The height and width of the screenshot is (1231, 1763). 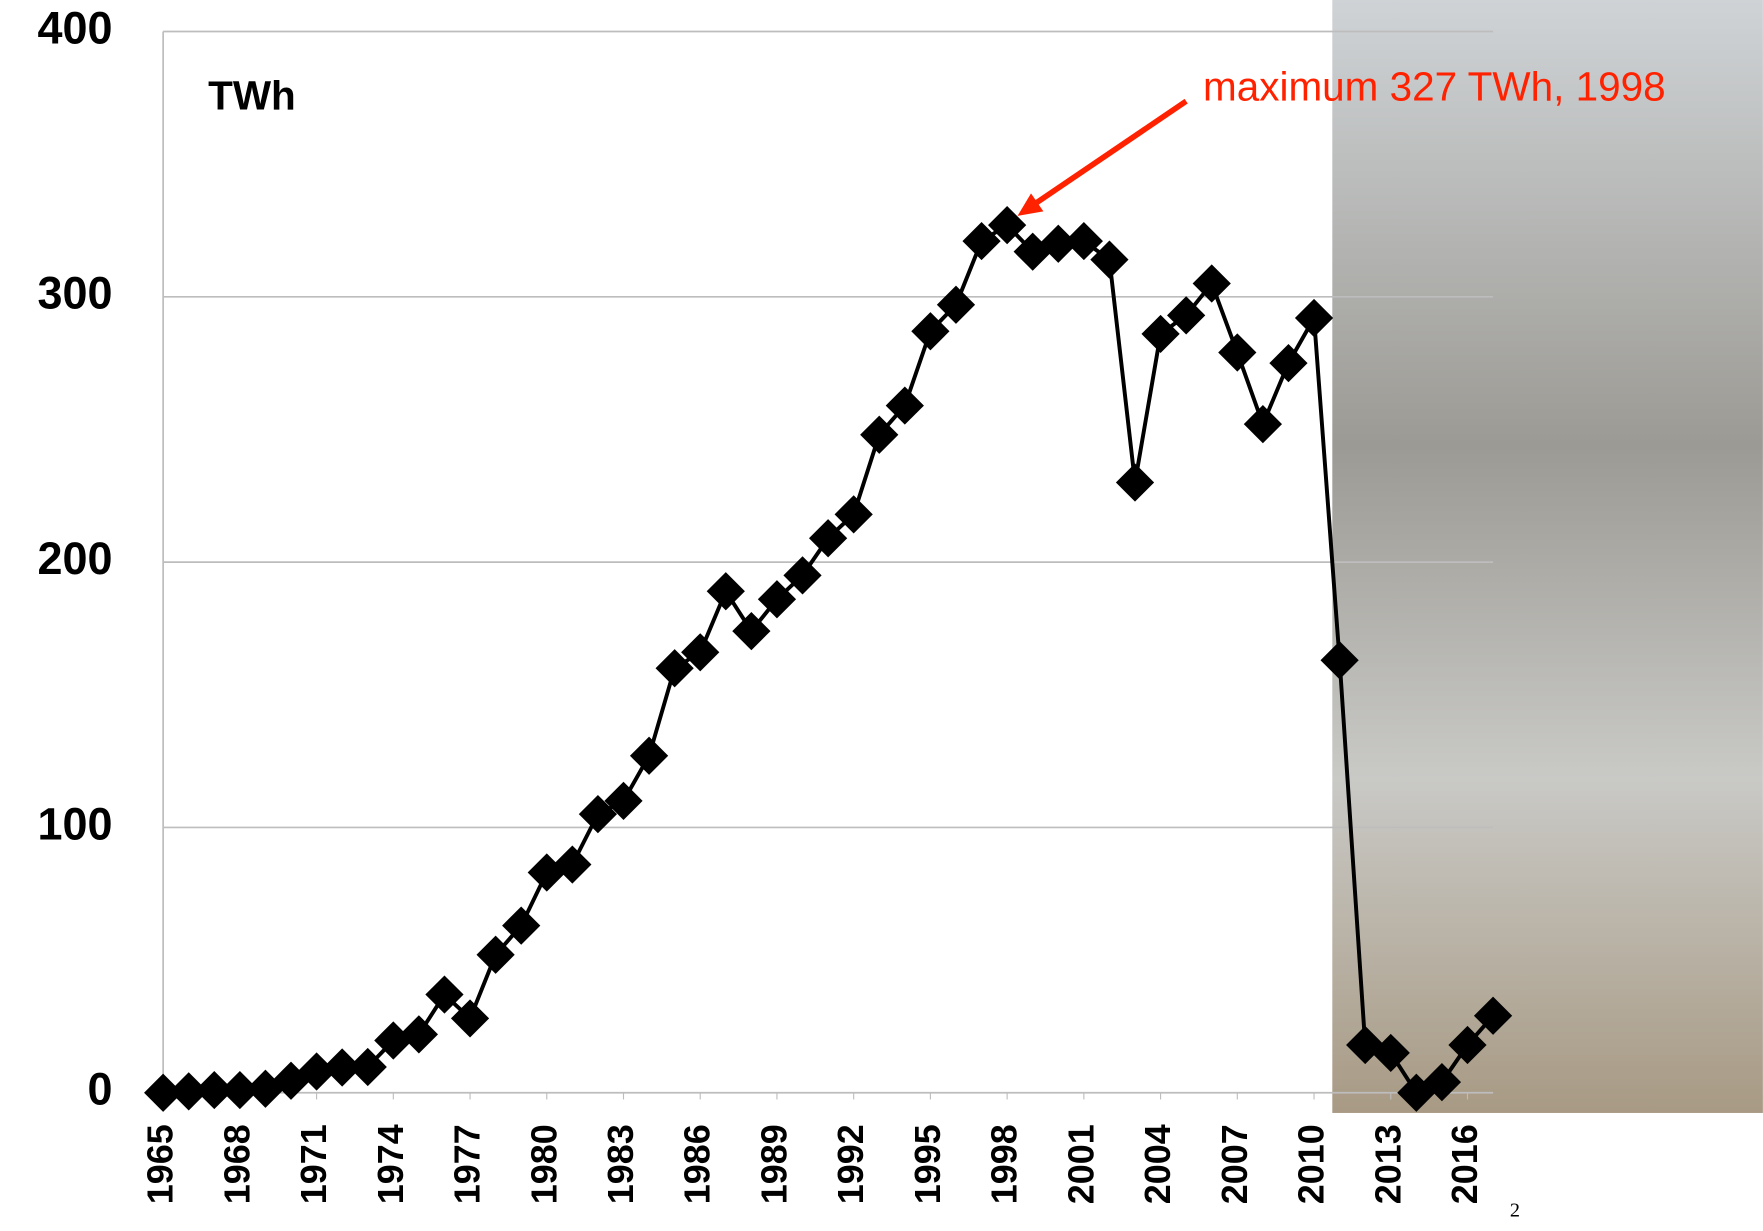 I want to click on x-tick-label: 1974, so click(x=390, y=1164).